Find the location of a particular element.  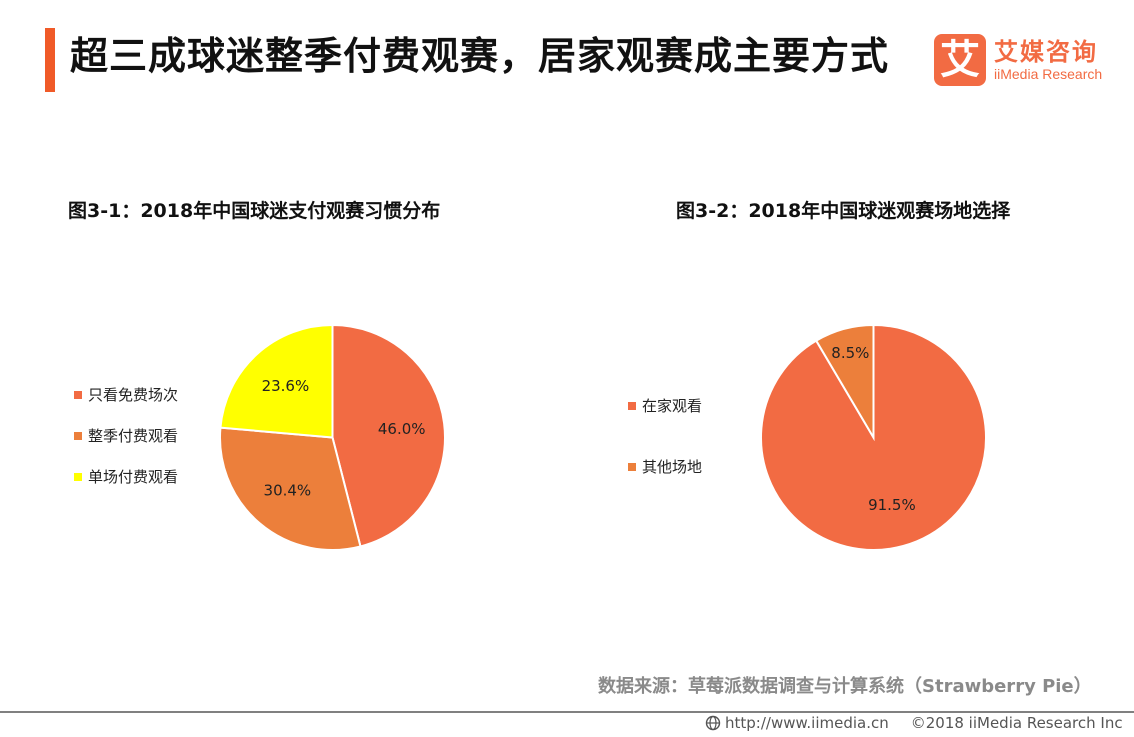

pie-slice-label: 8.5% is located at coordinates (850, 353).